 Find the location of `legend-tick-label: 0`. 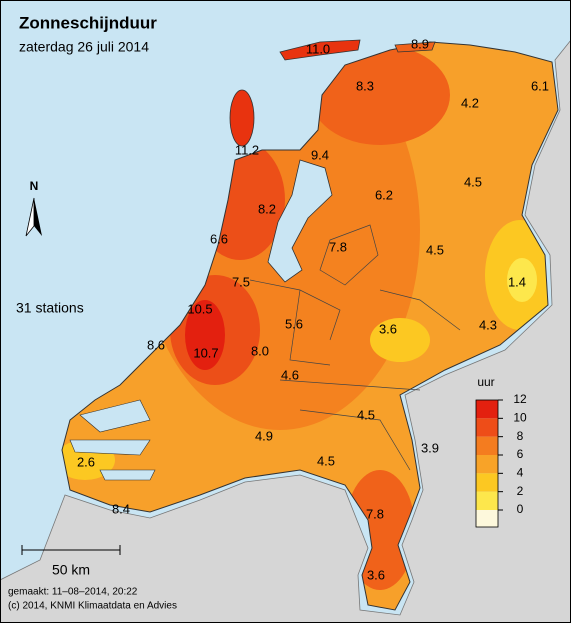

legend-tick-label: 0 is located at coordinates (520, 509).